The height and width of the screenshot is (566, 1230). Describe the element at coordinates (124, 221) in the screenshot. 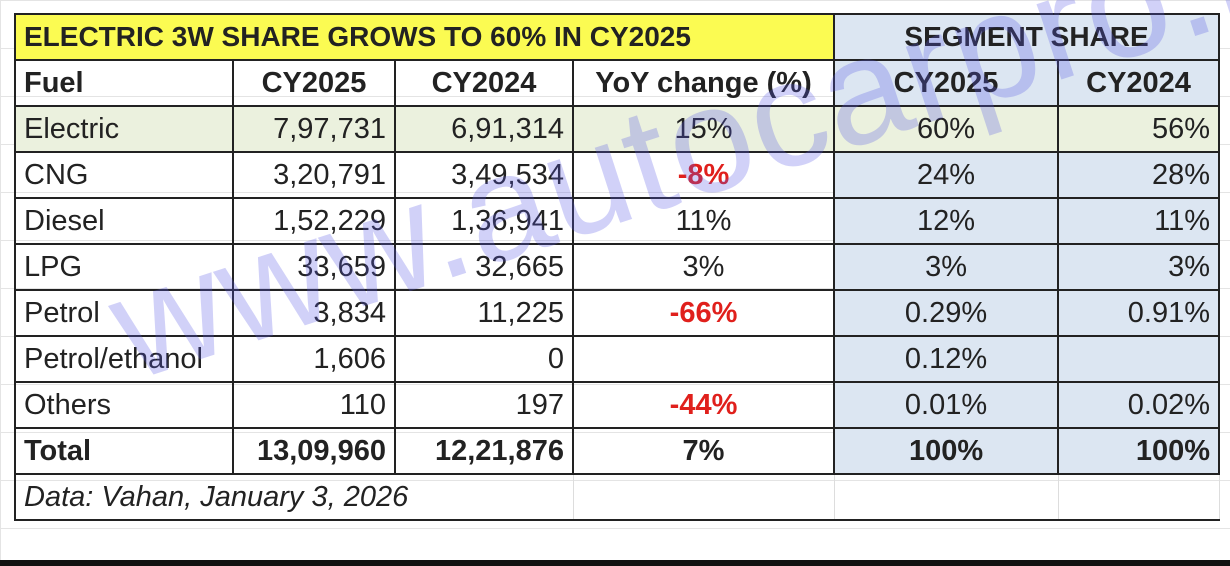

I see `cell-fuel: Diesel` at that location.